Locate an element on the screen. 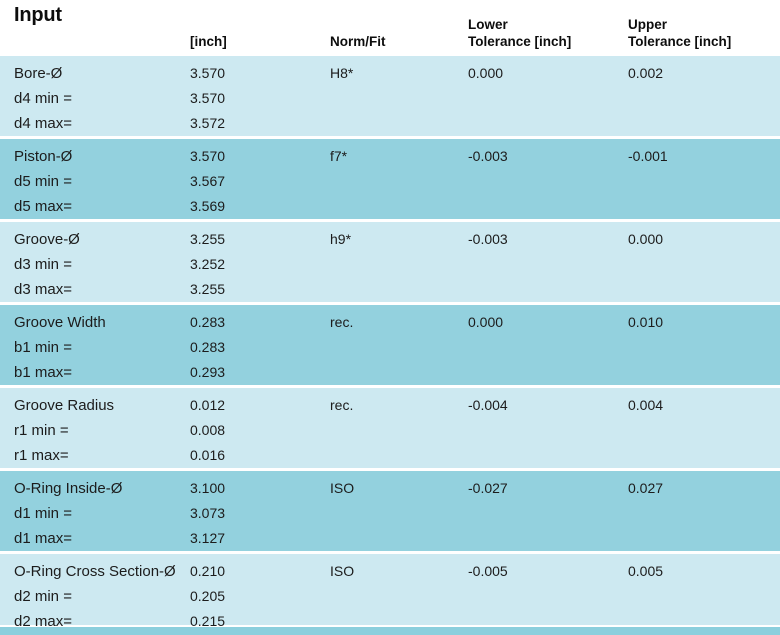 The width and height of the screenshot is (780, 635). row-max-value: 0.016 is located at coordinates (208, 455).